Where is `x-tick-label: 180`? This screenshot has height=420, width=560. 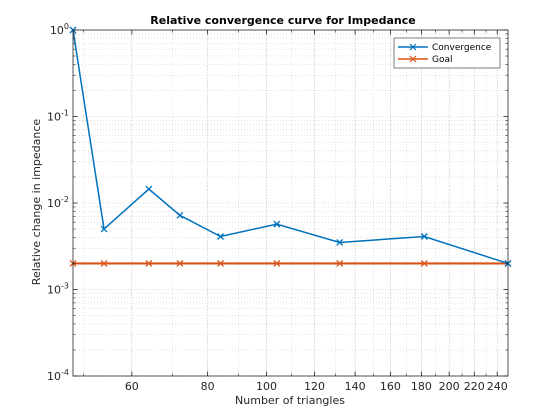 x-tick-label: 180 is located at coordinates (421, 386).